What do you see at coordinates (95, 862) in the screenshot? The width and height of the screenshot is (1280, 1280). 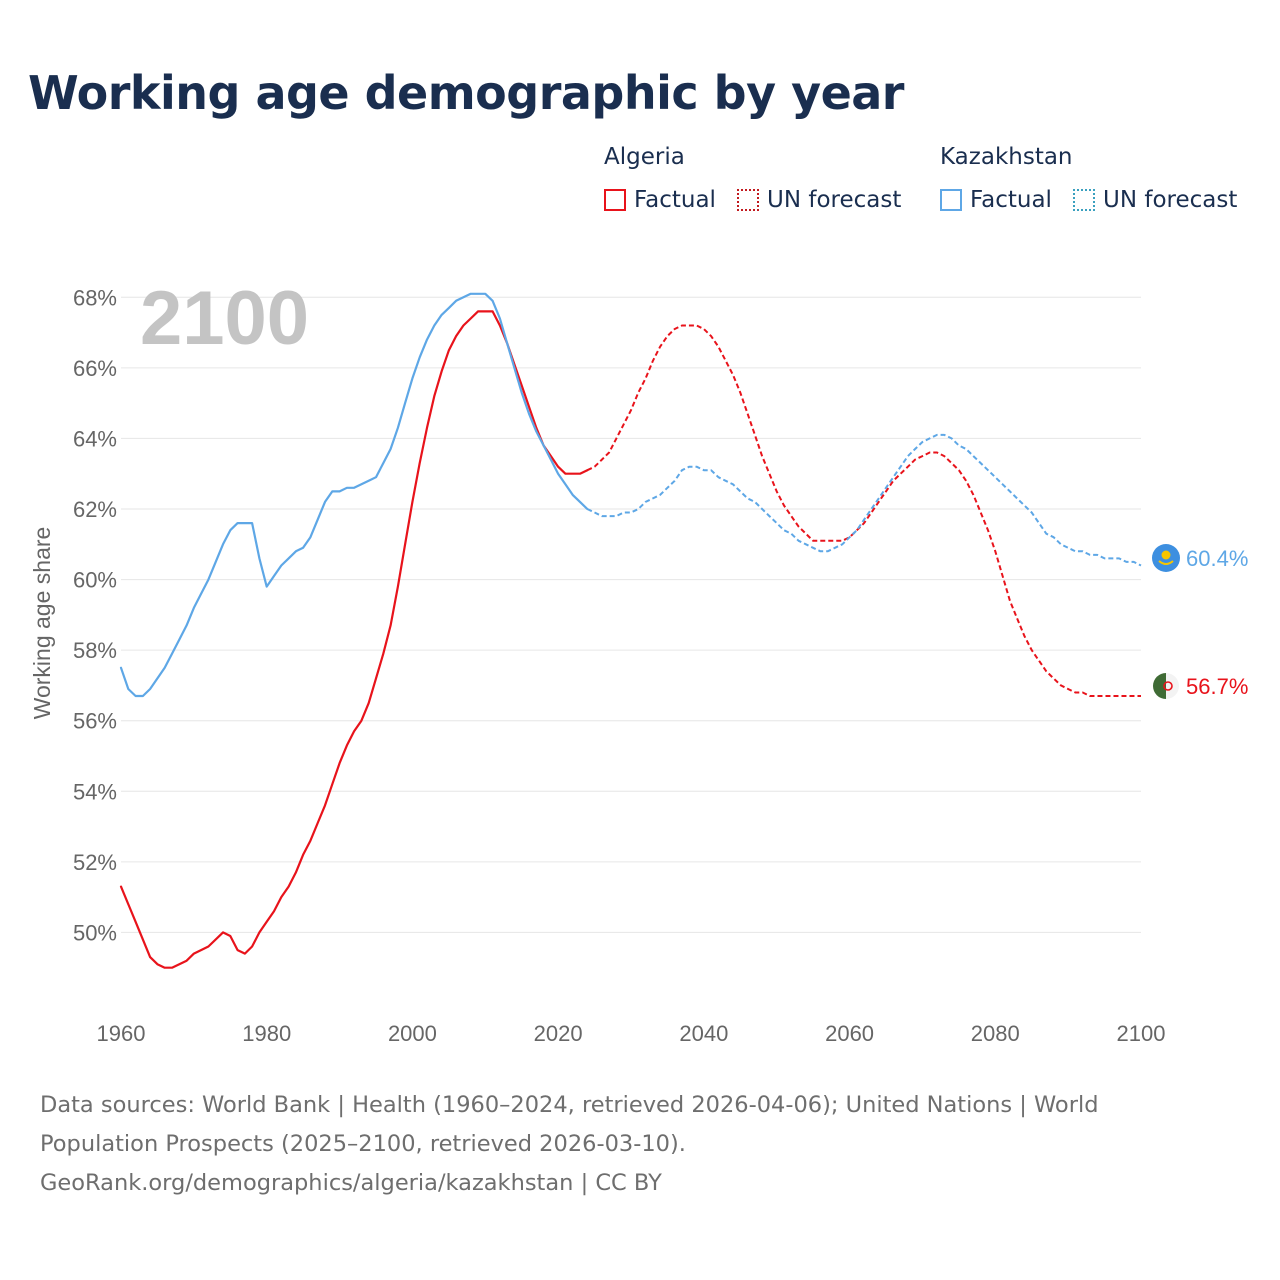 I see `y-tick-label: 52%` at bounding box center [95, 862].